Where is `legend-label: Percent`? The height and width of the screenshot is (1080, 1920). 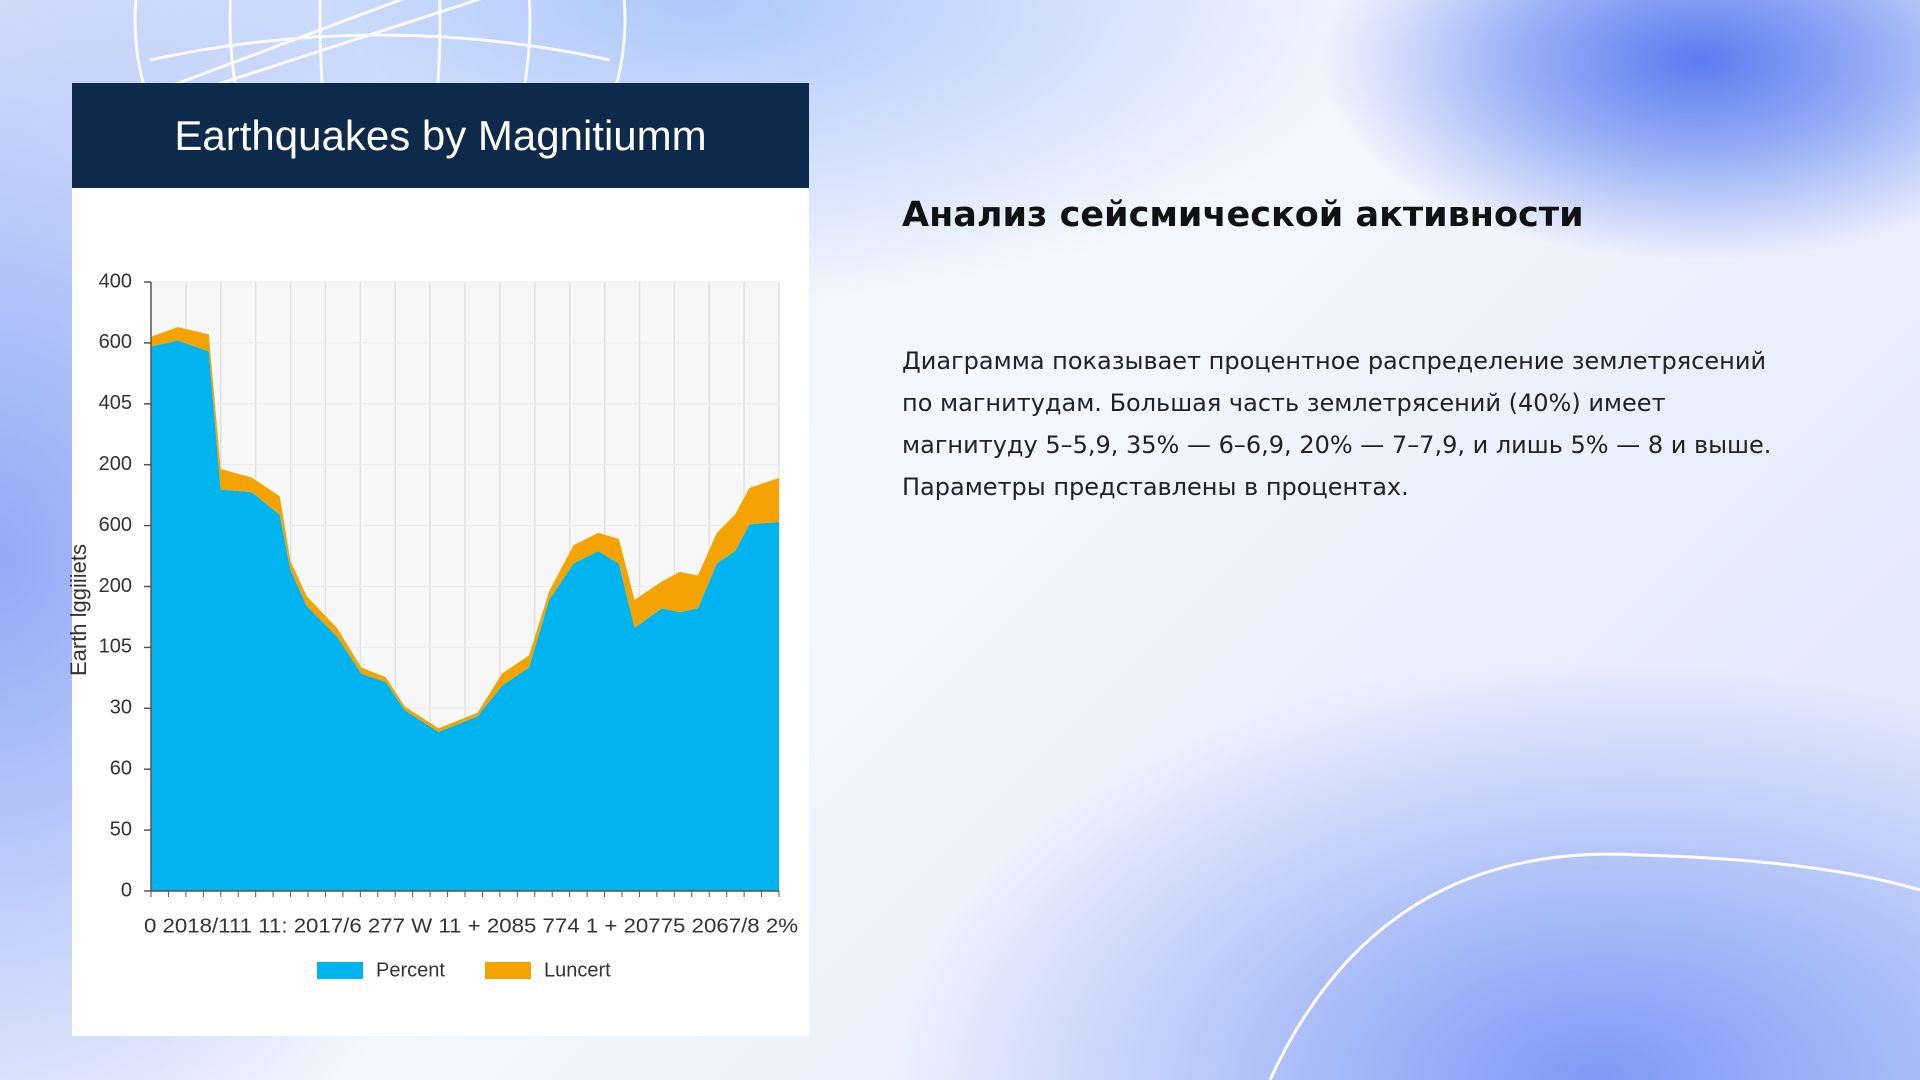
legend-label: Percent is located at coordinates (410, 970).